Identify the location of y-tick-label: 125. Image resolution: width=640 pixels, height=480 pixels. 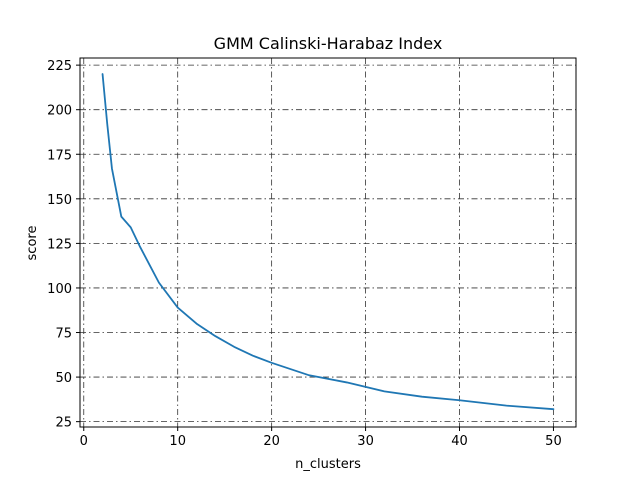
(59, 244).